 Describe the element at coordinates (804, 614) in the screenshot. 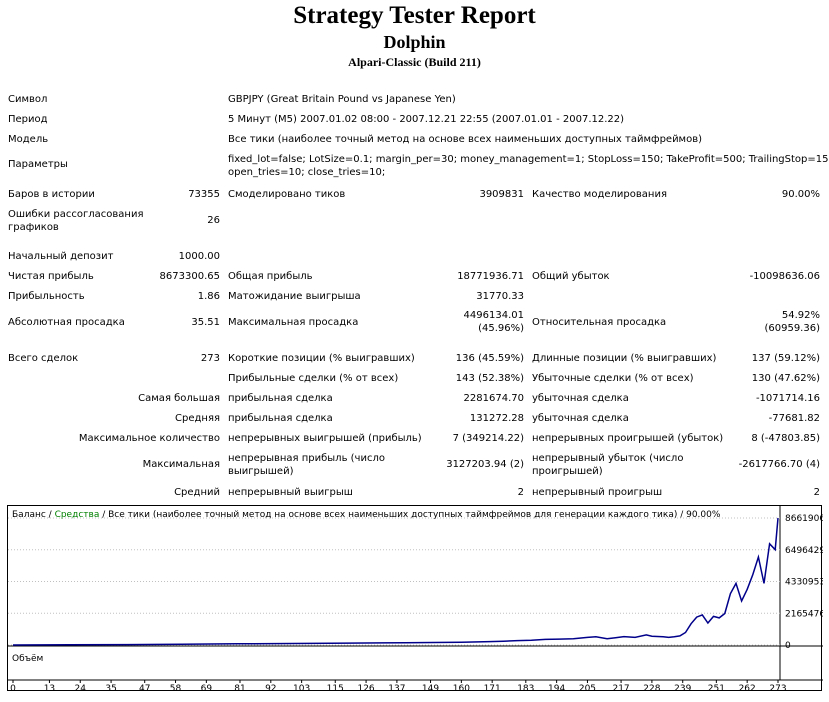

I see `y-tick-label: 2165476` at that location.